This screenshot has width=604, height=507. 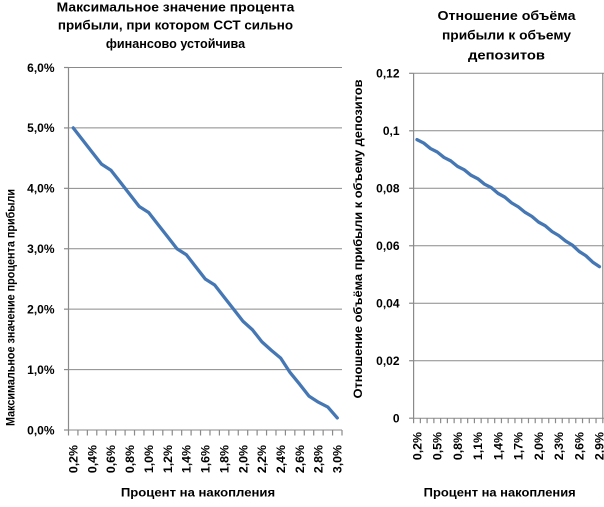 I want to click on svg-text: 0,02, so click(x=388, y=361).